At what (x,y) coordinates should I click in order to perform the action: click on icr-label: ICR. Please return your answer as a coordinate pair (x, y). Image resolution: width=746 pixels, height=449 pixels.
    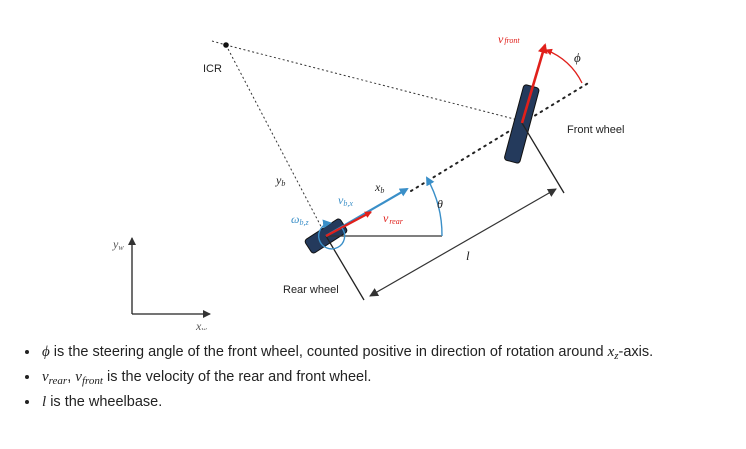
    Looking at the image, I should click on (212, 69).